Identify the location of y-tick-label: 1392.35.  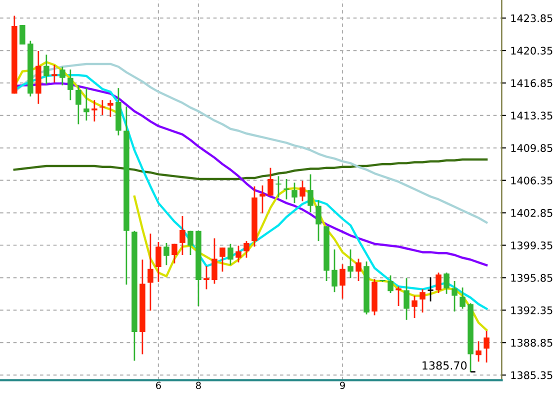
(531, 310).